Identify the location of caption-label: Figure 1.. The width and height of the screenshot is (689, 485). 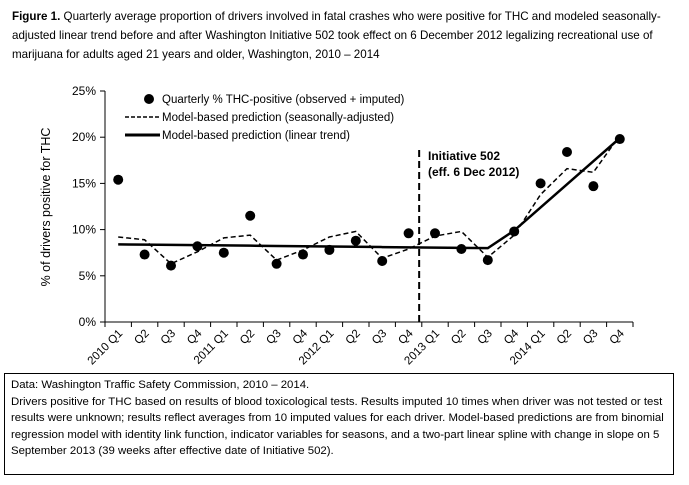
(36, 16).